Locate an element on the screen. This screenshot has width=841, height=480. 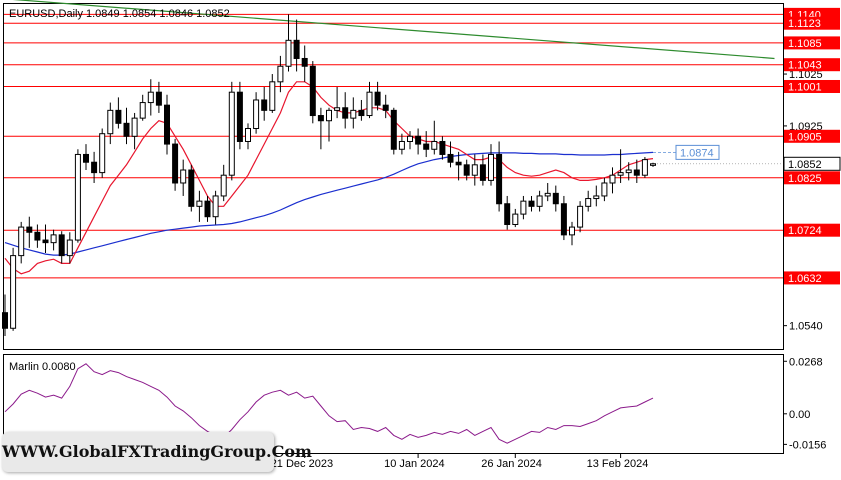
indicator-tick-label: 0.0268 is located at coordinates (806, 362).